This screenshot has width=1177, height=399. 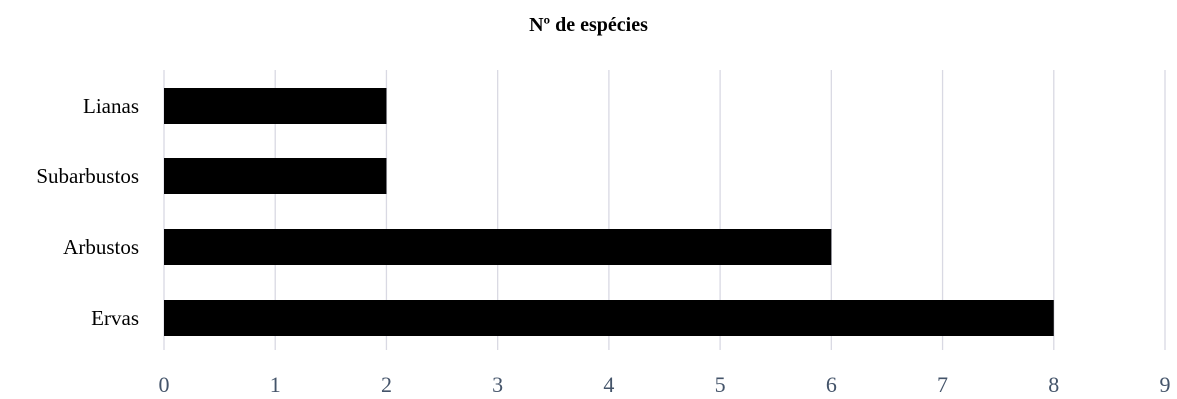 What do you see at coordinates (275, 176) in the screenshot?
I see `bar-subarbustos` at bounding box center [275, 176].